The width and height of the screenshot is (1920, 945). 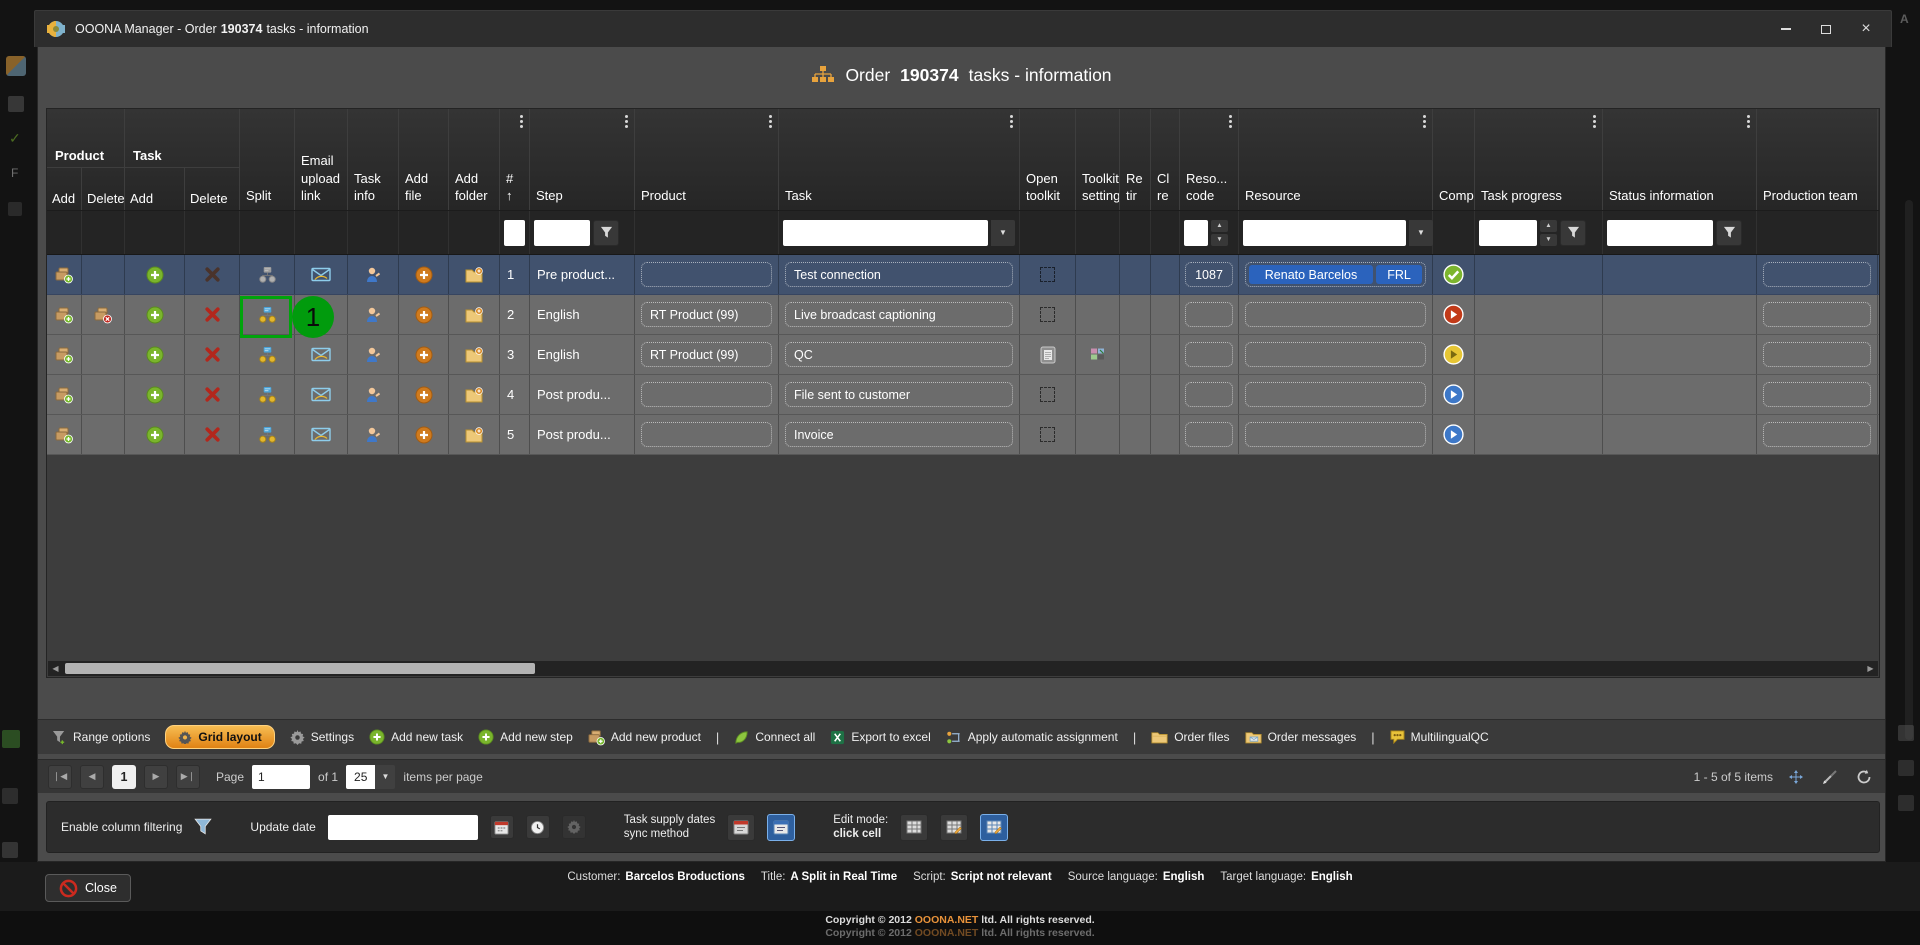 I want to click on split-task-icon, so click(x=267, y=394).